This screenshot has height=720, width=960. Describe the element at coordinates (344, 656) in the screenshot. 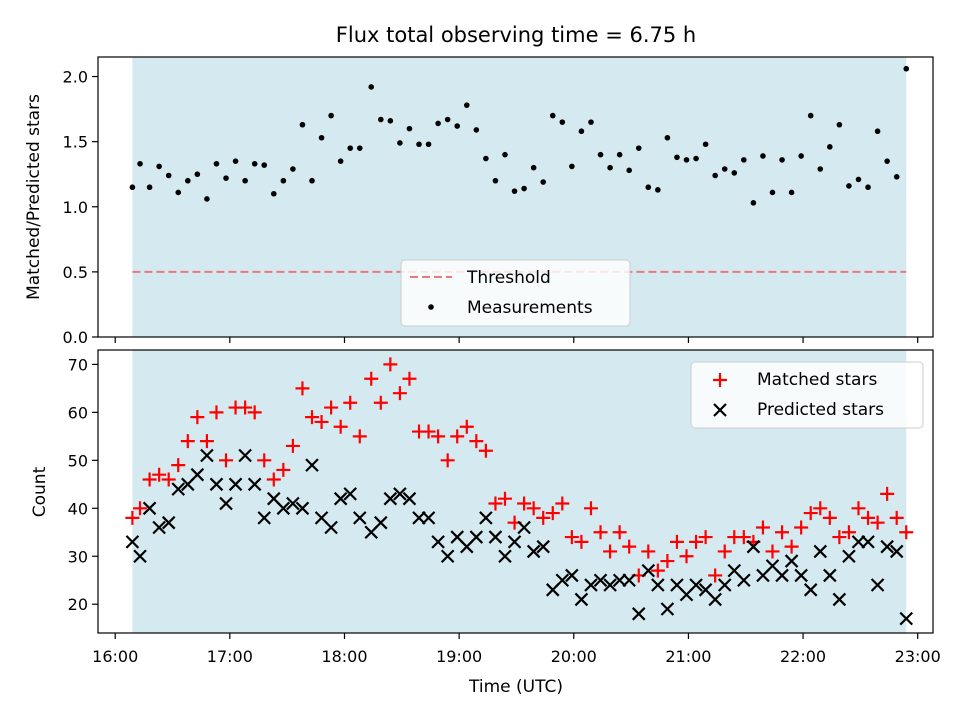

I see `x-tick-label: 18:00` at that location.